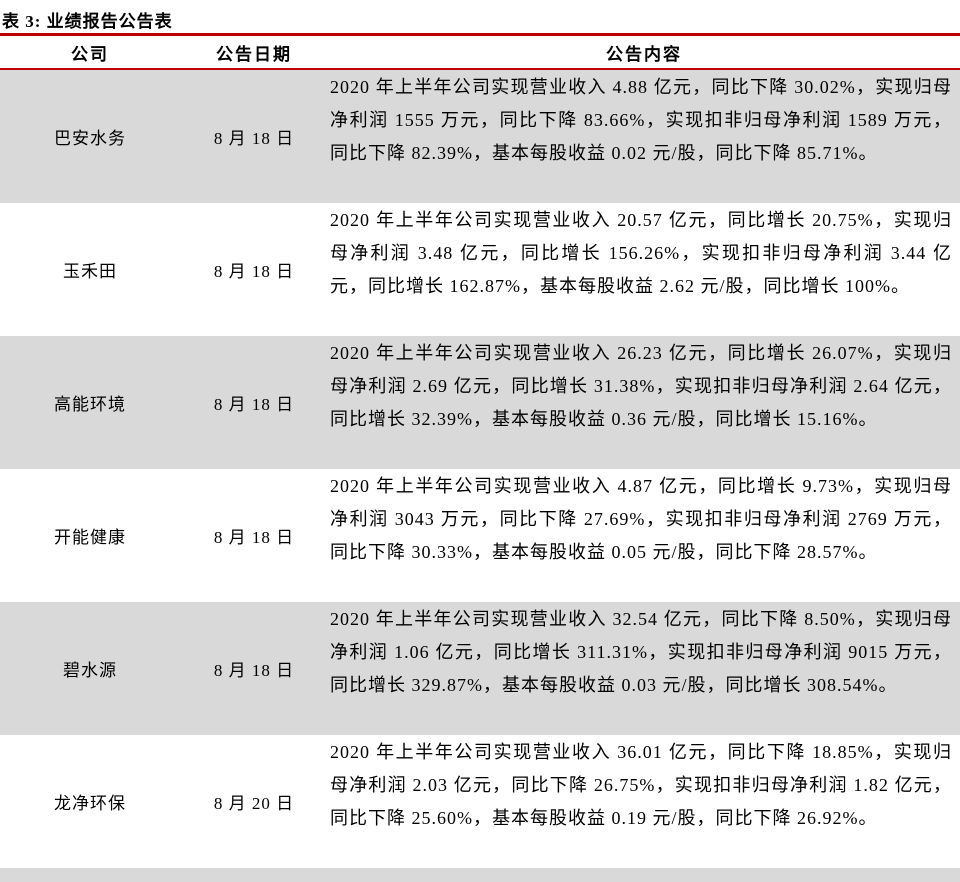 This screenshot has height=882, width=960. Describe the element at coordinates (90, 537) in the screenshot. I see `company-cell: 开能健康` at that location.